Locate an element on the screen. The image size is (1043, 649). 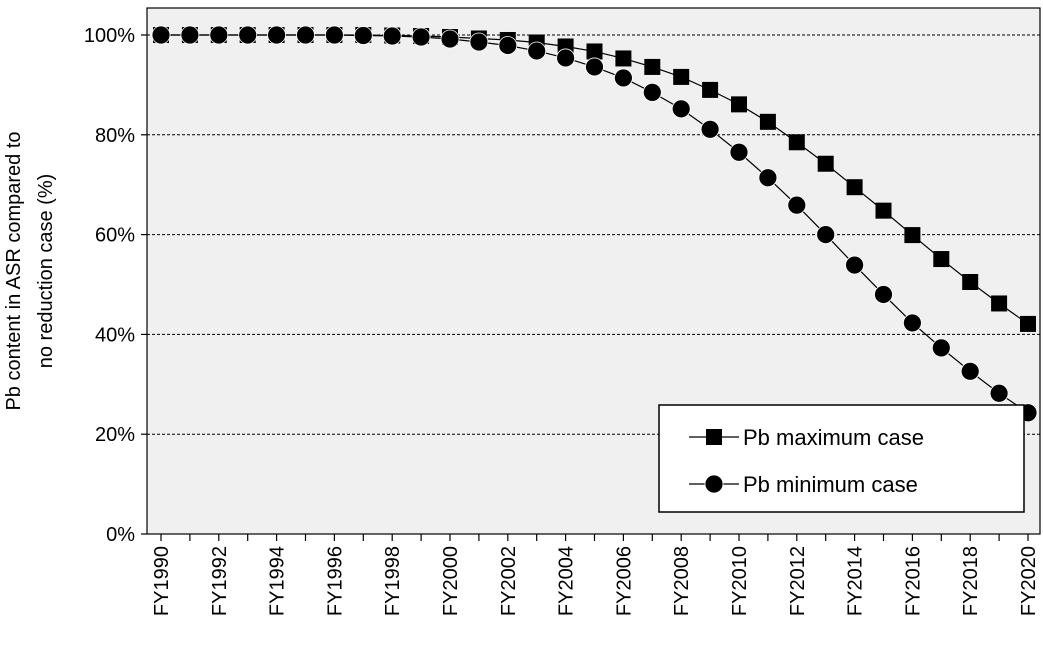
x-tick-label: FY1994 is located at coordinates (278, 581).